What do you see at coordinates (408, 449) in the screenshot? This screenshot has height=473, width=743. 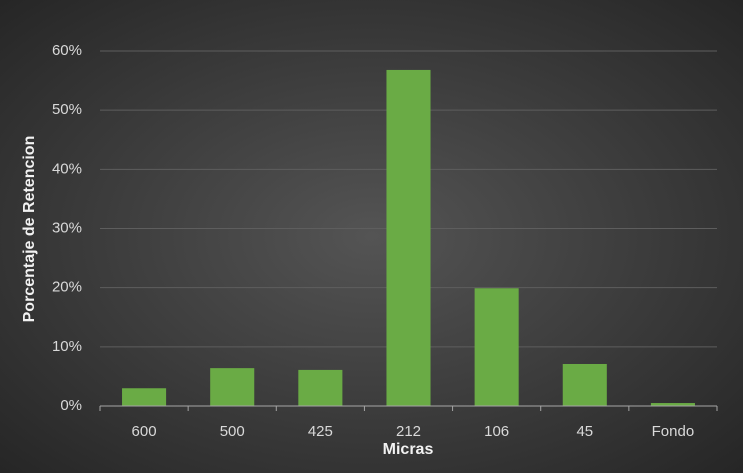 I see `x-axis-title: Micras` at bounding box center [408, 449].